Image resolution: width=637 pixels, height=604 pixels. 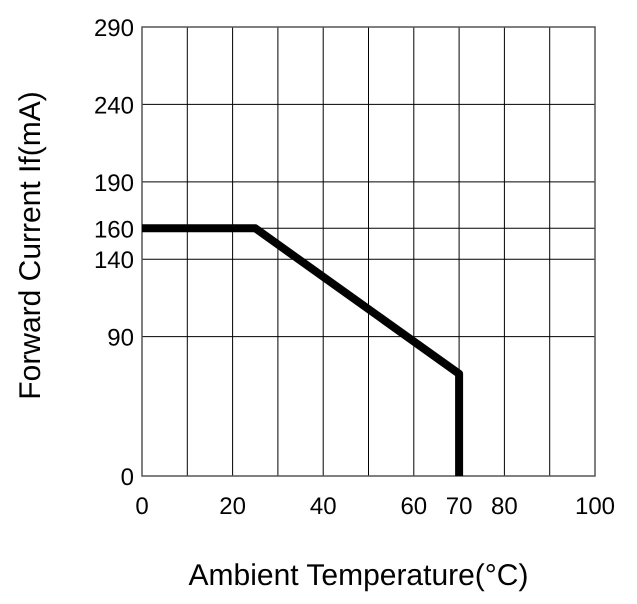 I want to click on x-tick-label: 80, so click(x=504, y=506).